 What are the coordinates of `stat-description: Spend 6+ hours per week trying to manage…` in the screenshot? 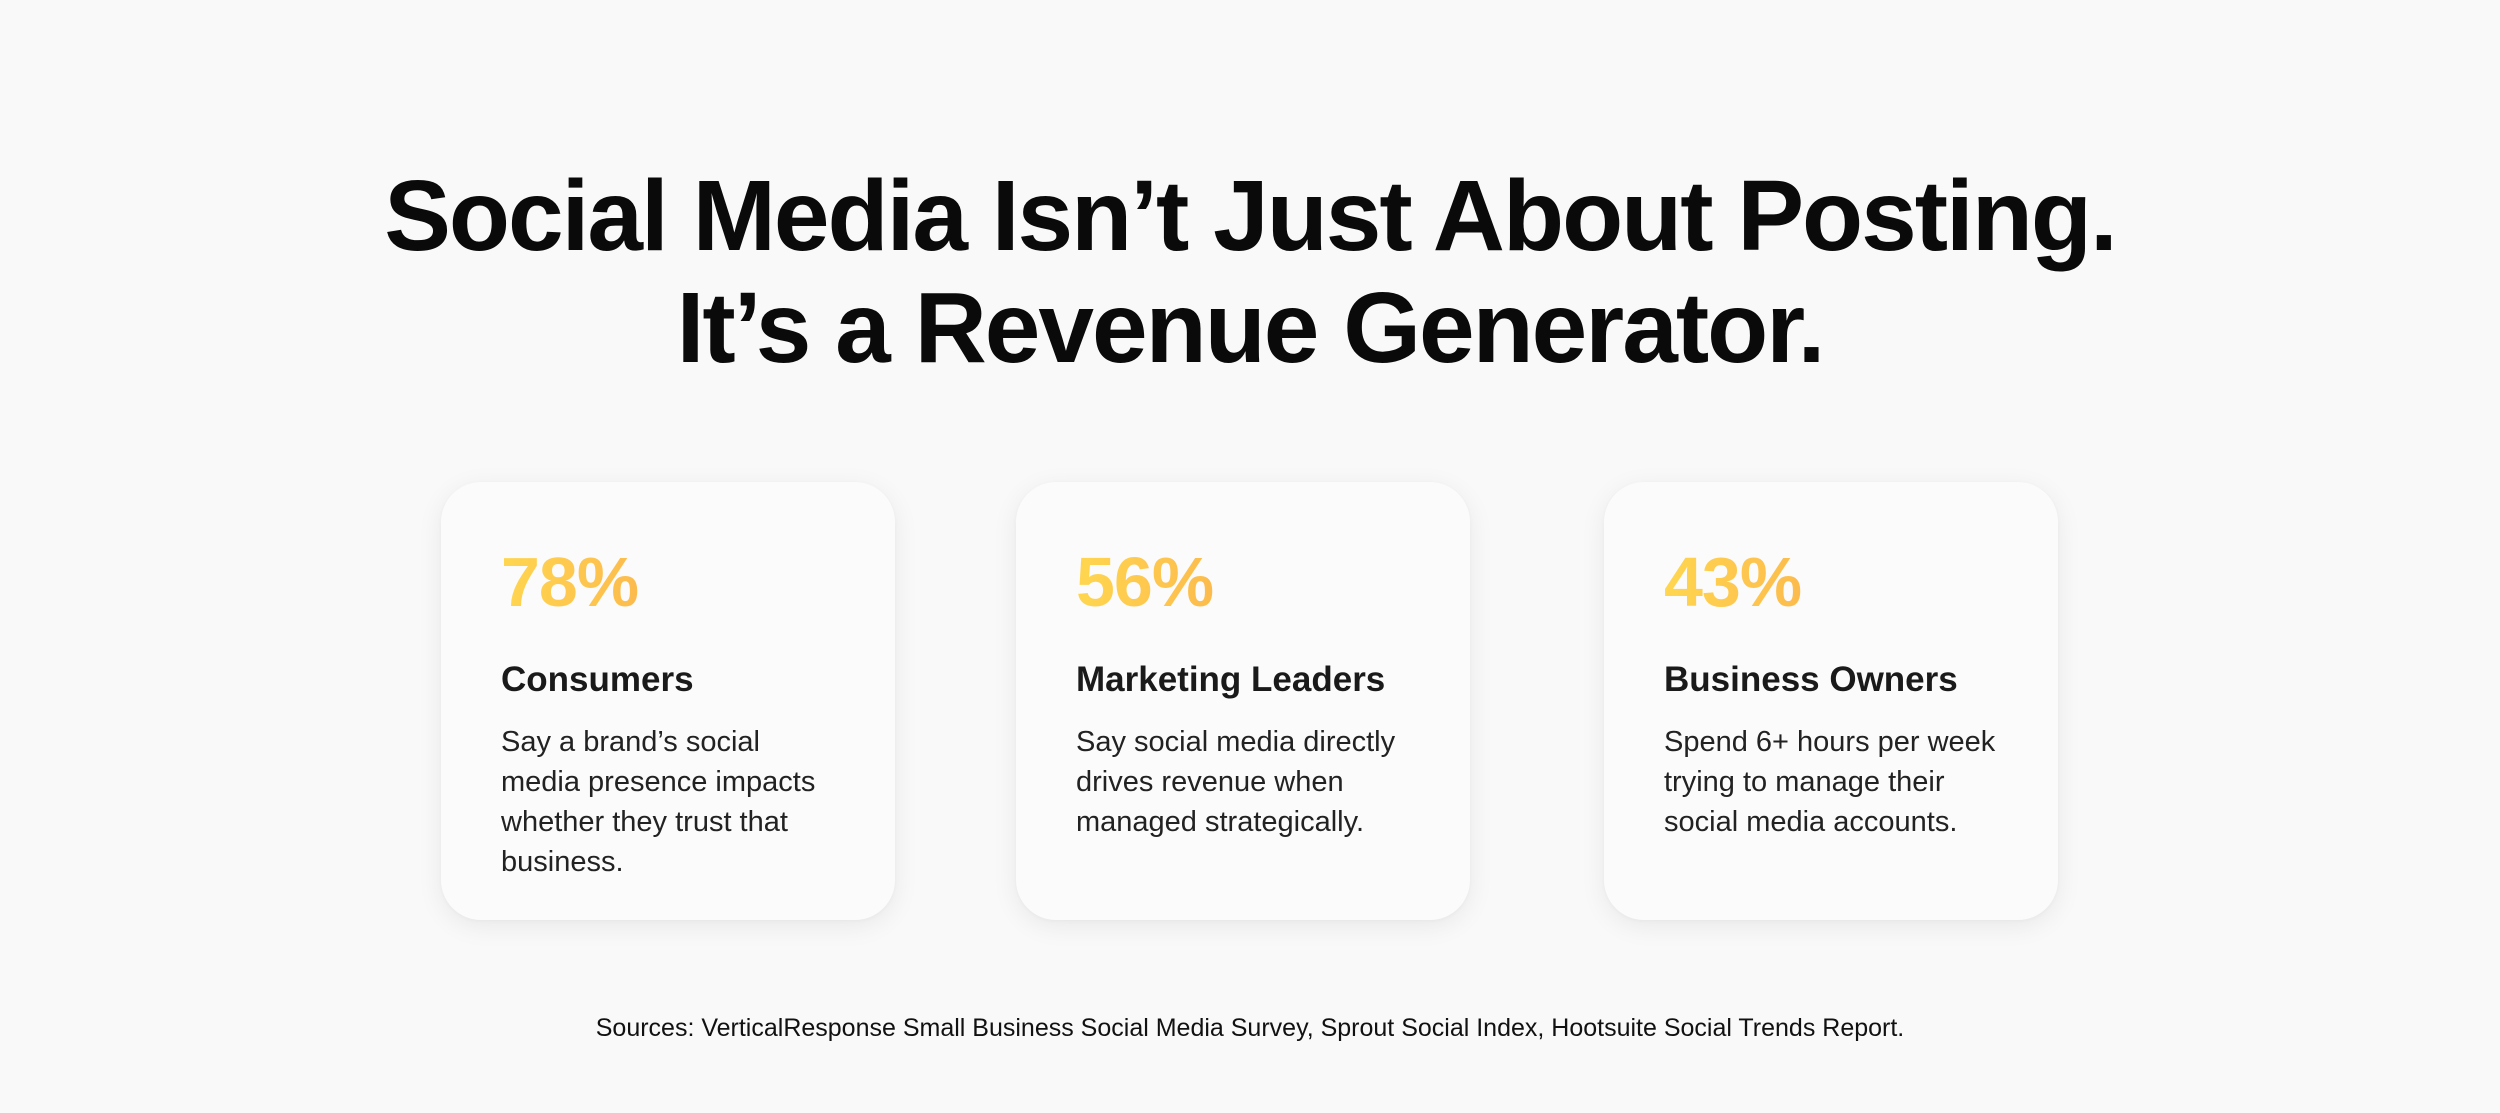 It's located at (1830, 782).